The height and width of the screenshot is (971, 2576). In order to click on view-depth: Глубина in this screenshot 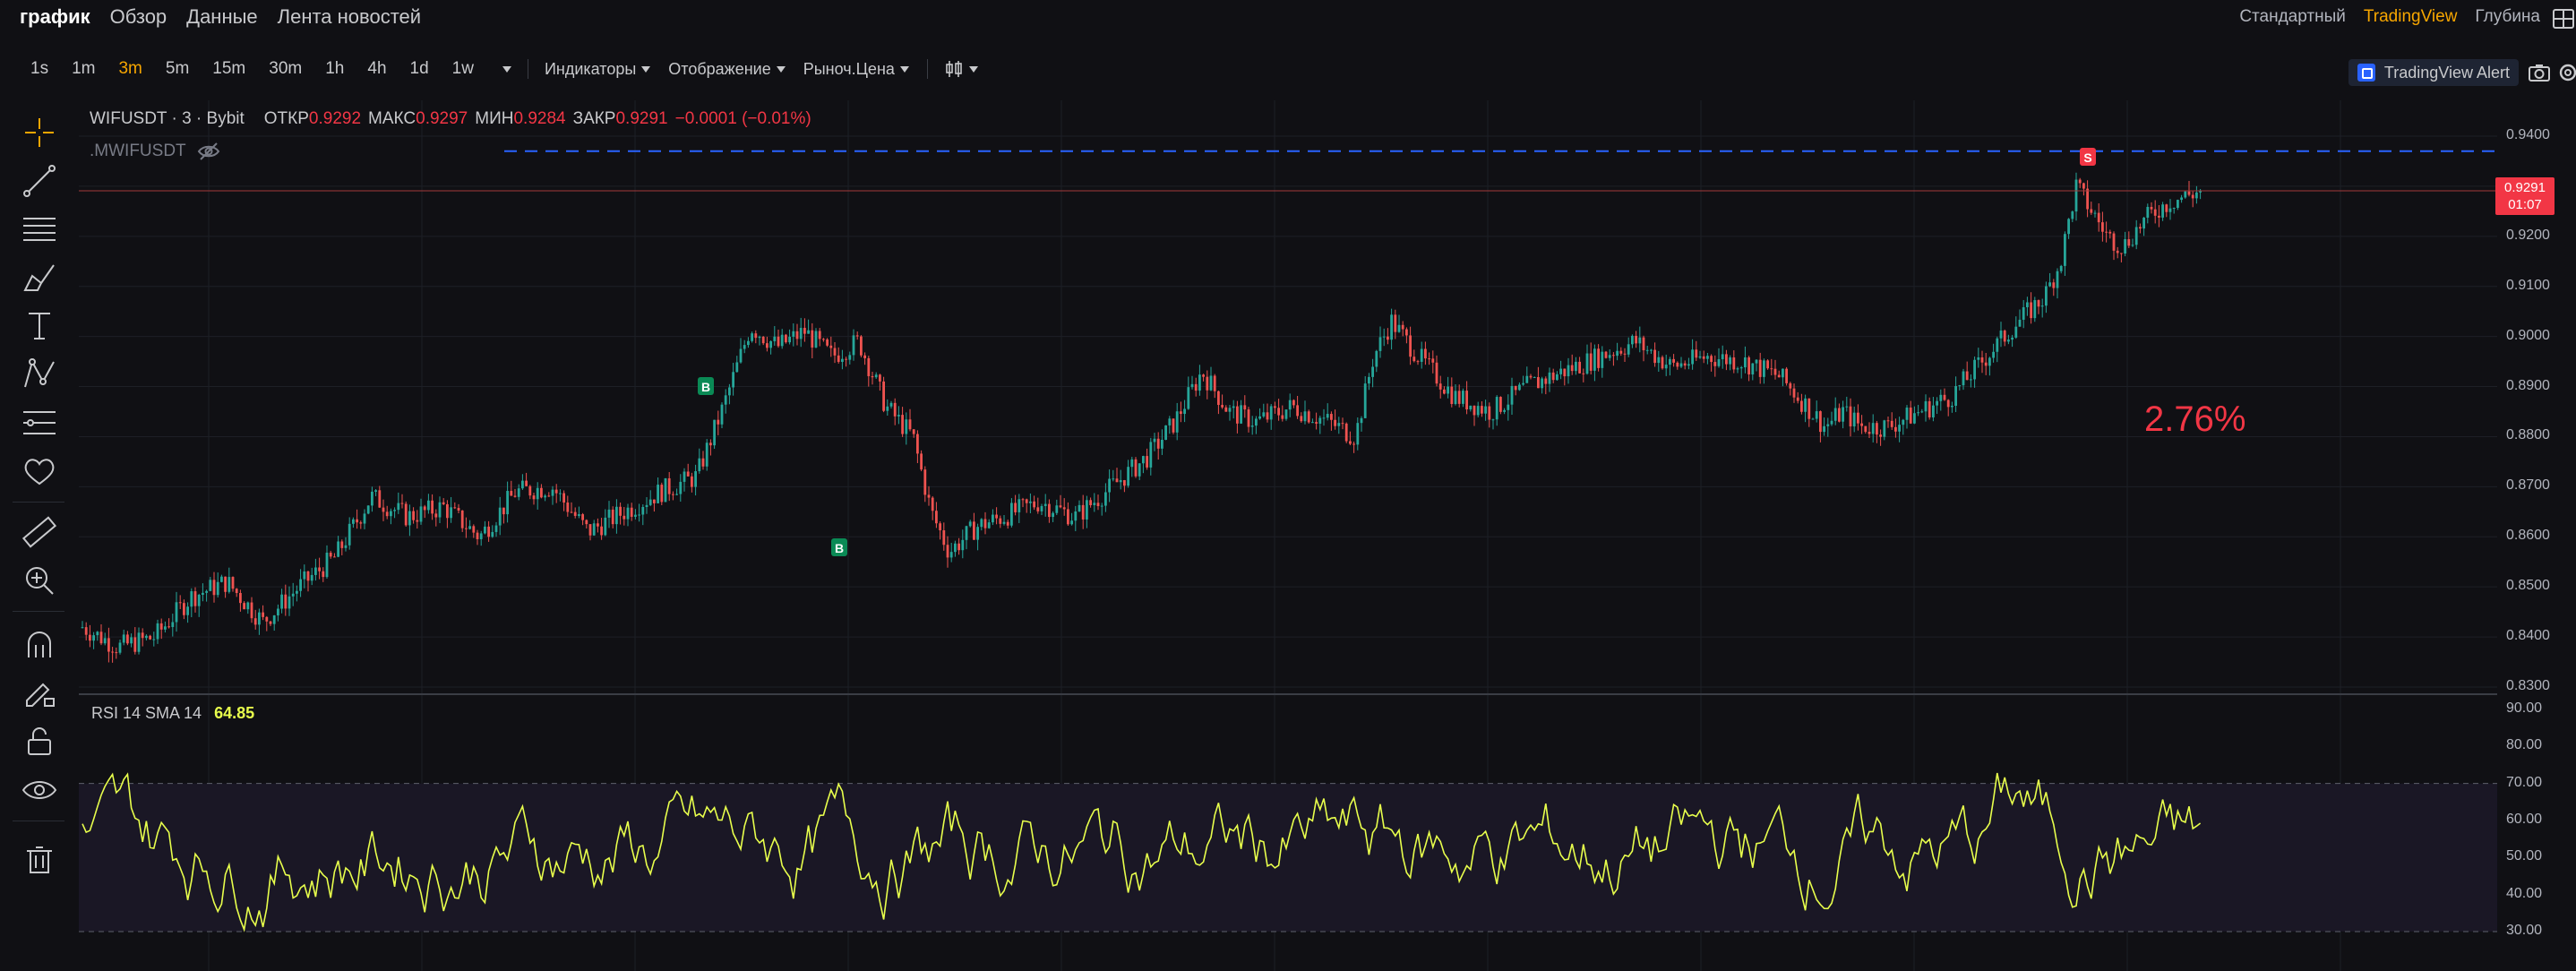, I will do `click(2507, 16)`.